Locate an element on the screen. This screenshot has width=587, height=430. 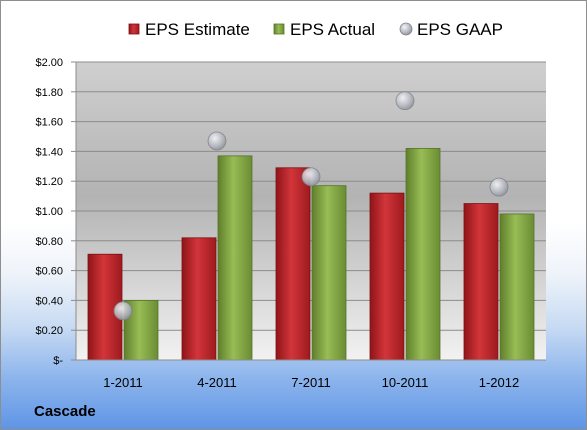
y-tick-label: $0.60 is located at coordinates (49, 272).